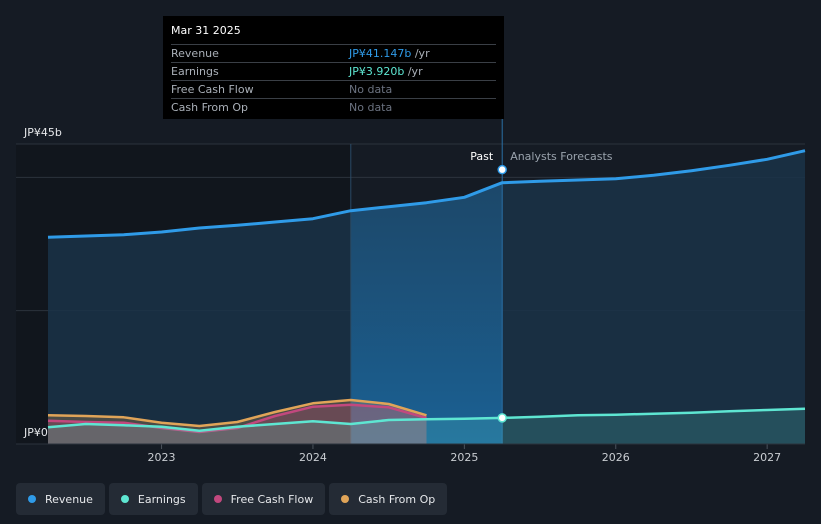 Image resolution: width=821 pixels, height=524 pixels. Describe the element at coordinates (767, 457) in the screenshot. I see `x-tick-label: 2027` at that location.